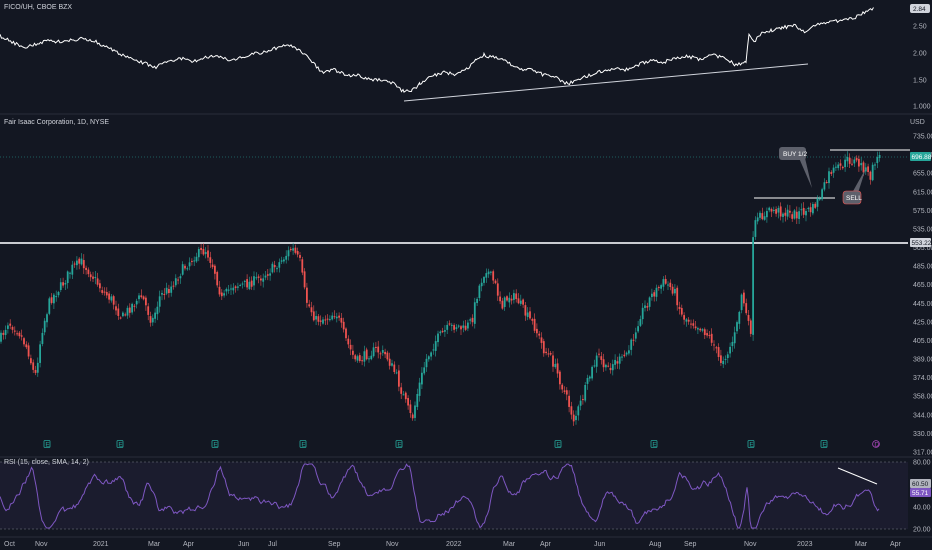 This screenshot has height=550, width=932. Describe the element at coordinates (922, 463) in the screenshot. I see `rsi-axis-tick: 80.00` at that location.